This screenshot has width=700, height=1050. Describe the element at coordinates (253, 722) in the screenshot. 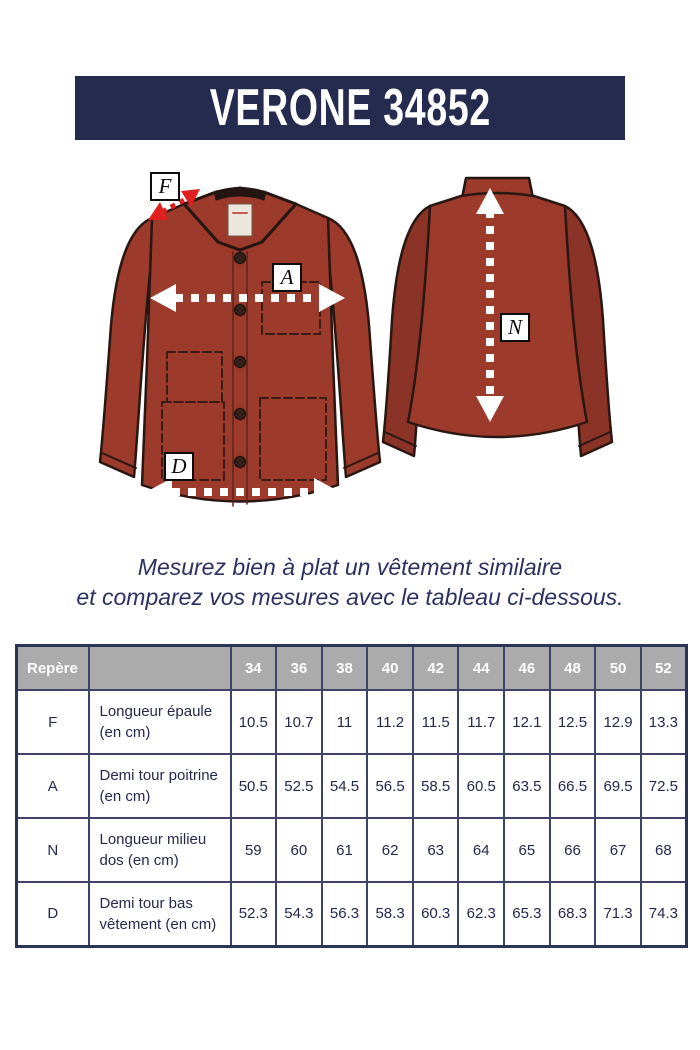

I see `value-cell: 10.5` at that location.